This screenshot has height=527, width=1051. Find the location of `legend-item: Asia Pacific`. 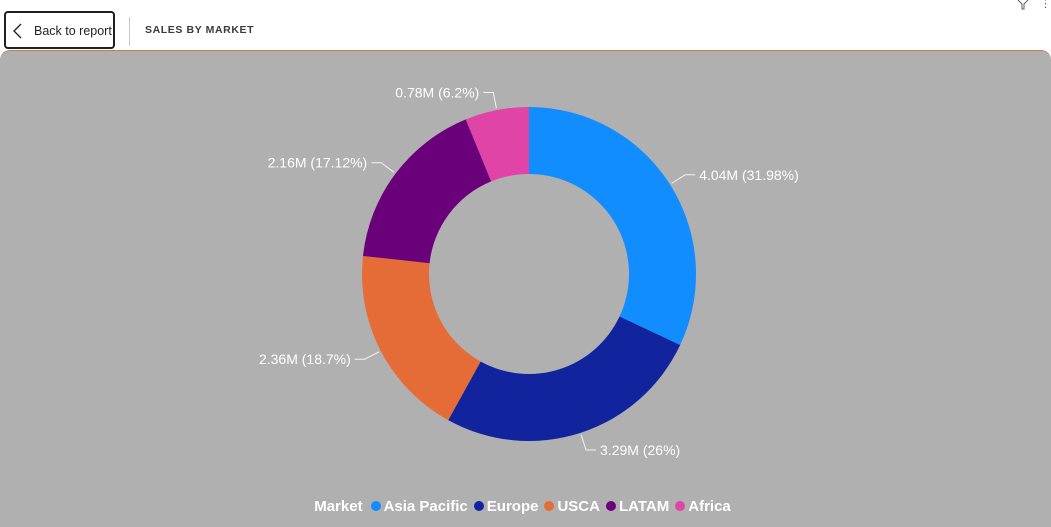

legend-item: Asia Pacific is located at coordinates (419, 506).